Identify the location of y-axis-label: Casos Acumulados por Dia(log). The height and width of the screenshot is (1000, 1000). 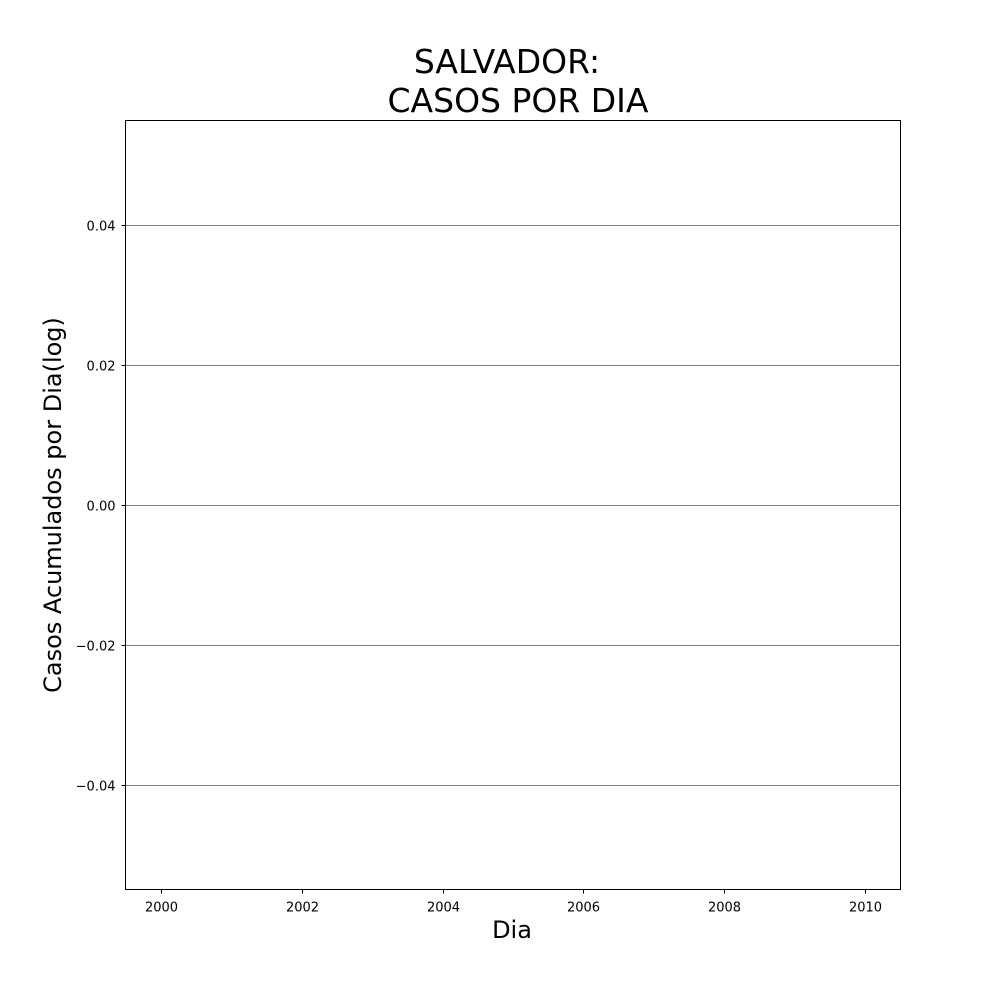
(53, 505).